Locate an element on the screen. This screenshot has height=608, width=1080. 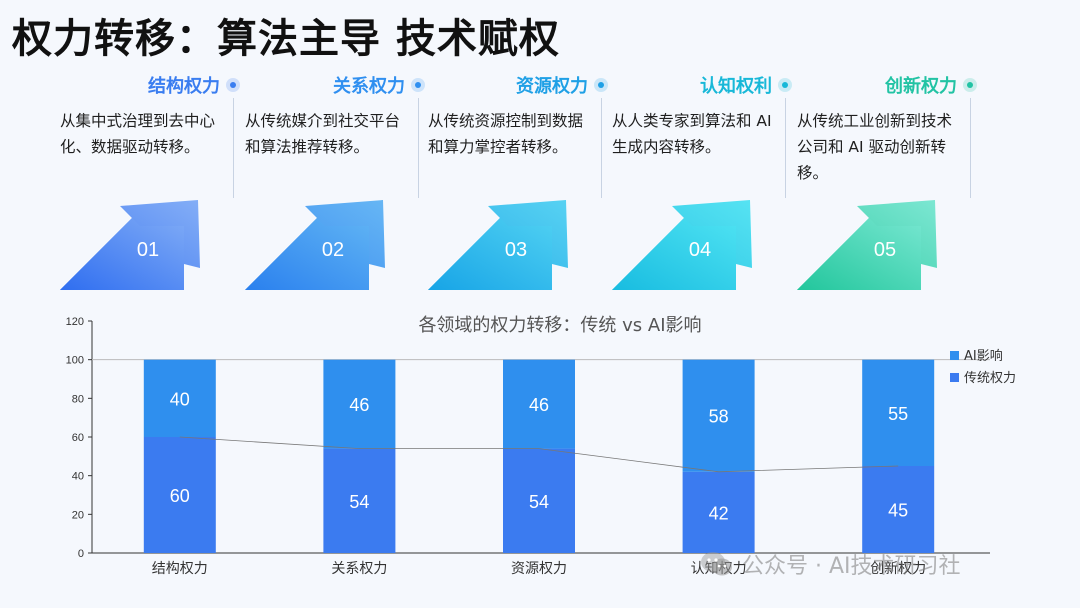
step-description: 从传统媒介到社交平台和算法推荐转移。 is located at coordinates (323, 134).